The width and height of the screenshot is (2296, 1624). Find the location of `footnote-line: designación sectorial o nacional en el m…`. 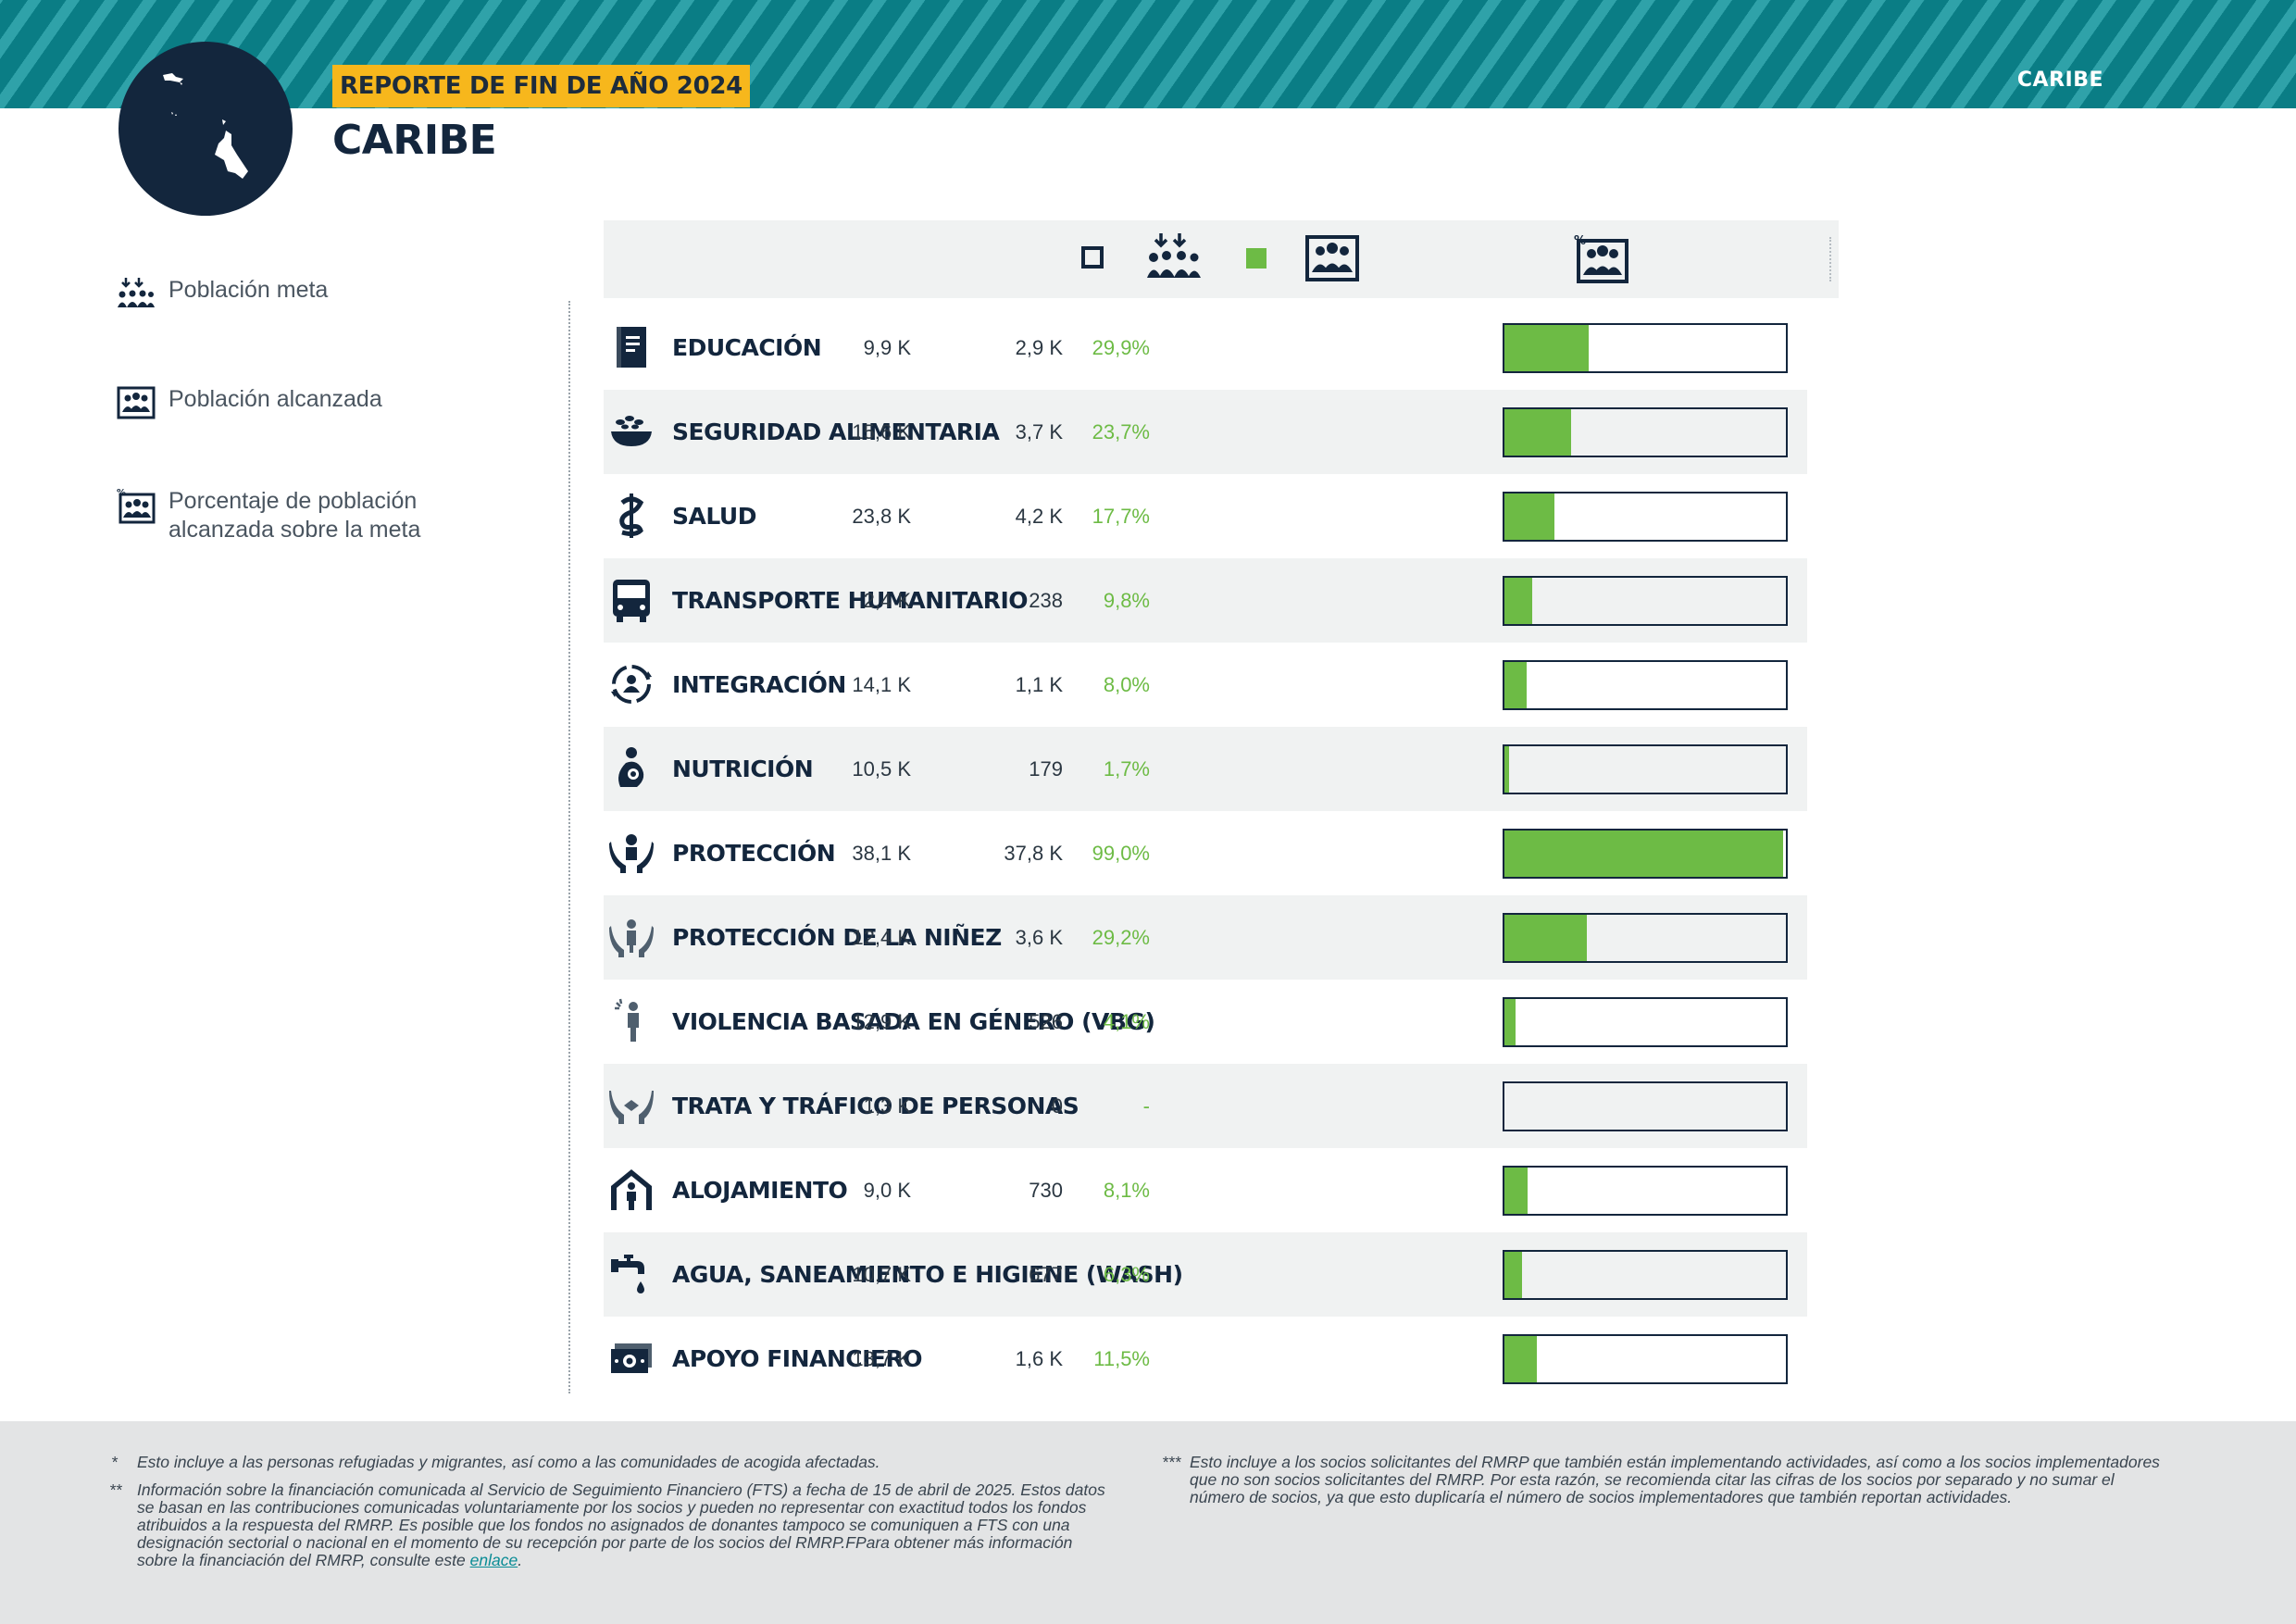

footnote-line: designación sectorial o nacional en el m… is located at coordinates (605, 1542).